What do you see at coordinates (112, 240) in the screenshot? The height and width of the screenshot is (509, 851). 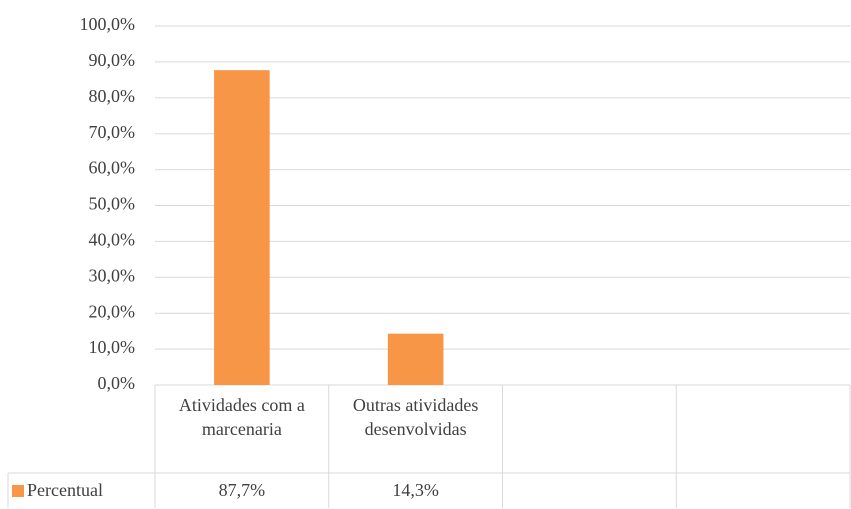 I see `y-tick-label: 40,0%` at bounding box center [112, 240].